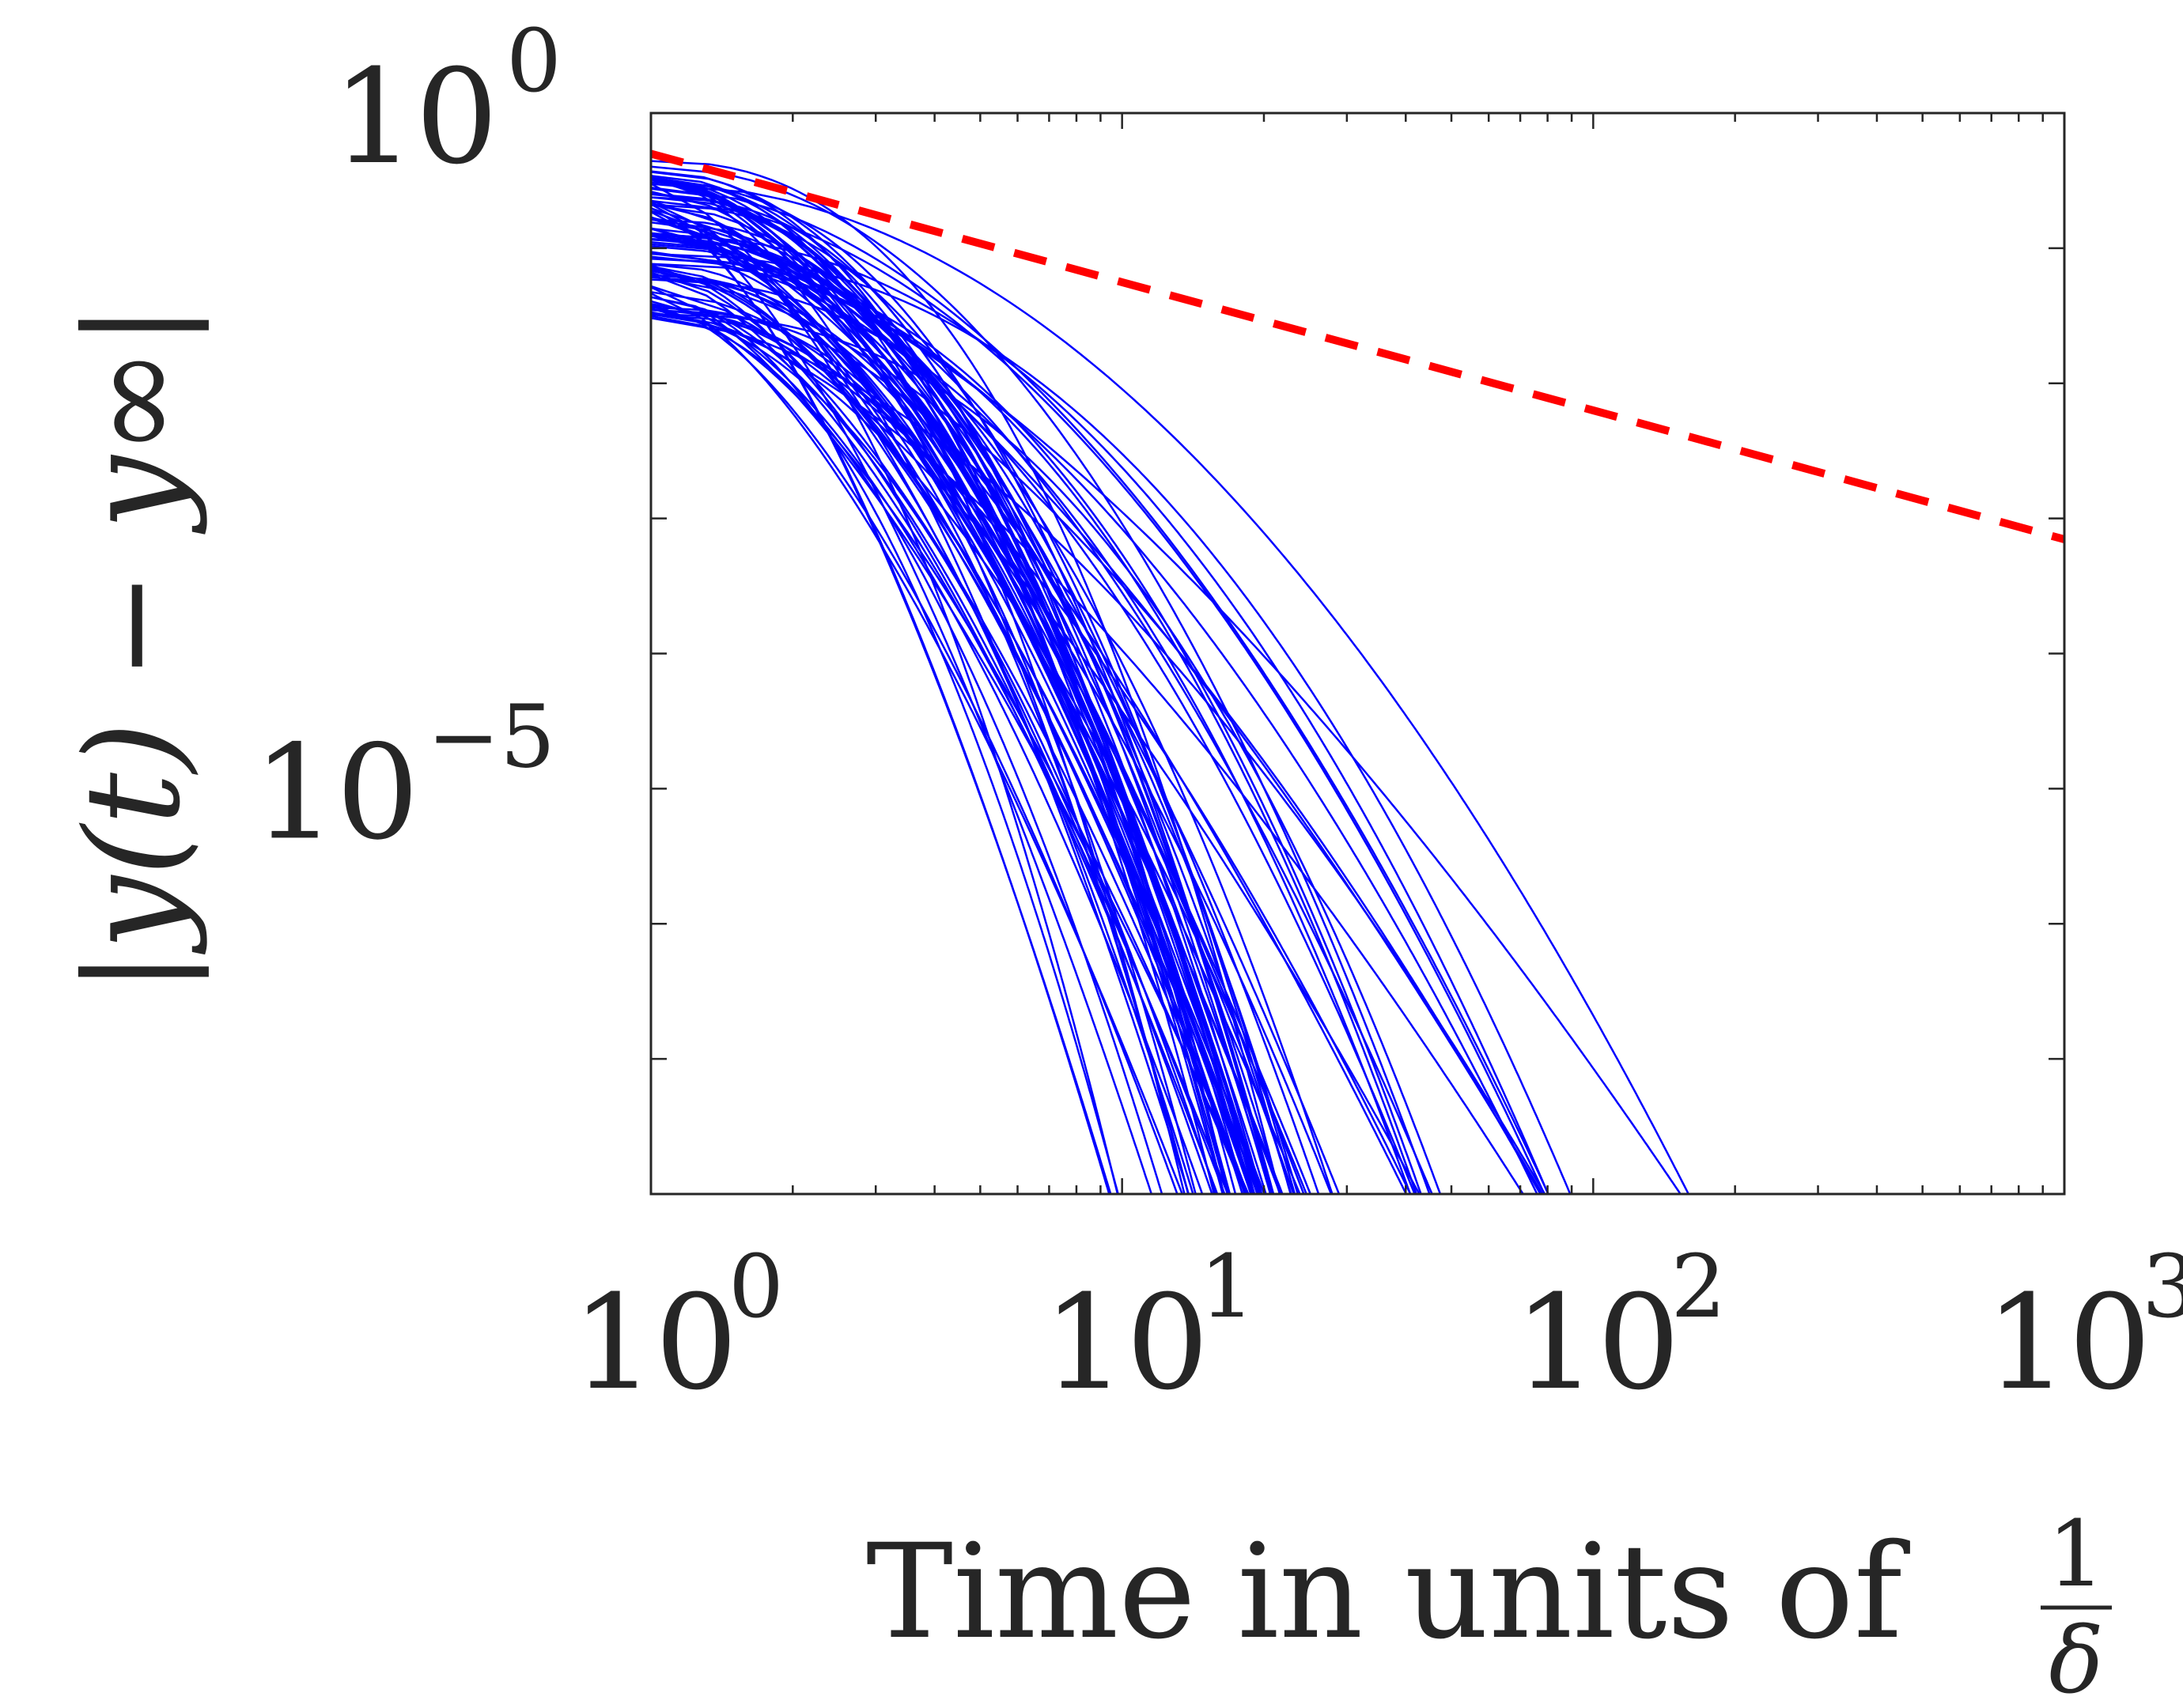  Describe the element at coordinates (2162, 1286) in the screenshot. I see `x-tick-label-exponent: 3` at that location.